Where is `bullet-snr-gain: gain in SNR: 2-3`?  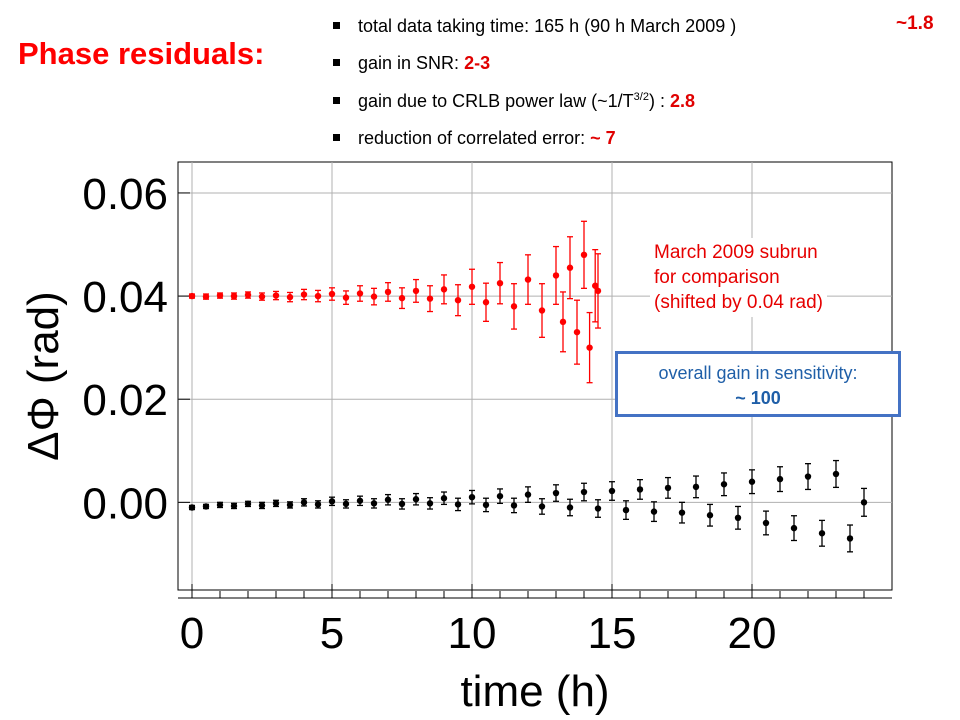
bullet-snr-gain: gain in SNR: 2-3 is located at coordinates (411, 63).